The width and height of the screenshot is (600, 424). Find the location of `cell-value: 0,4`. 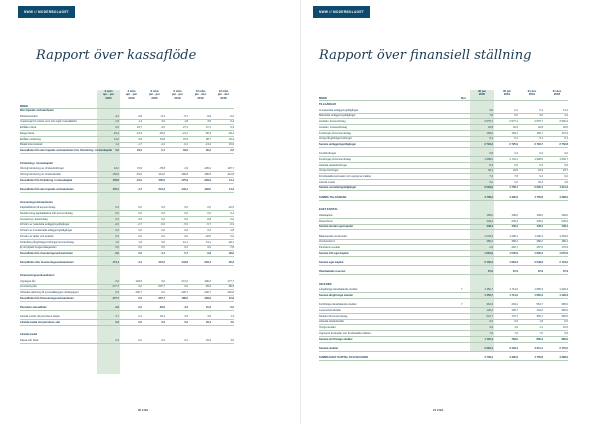

cell-value: 0,4 is located at coordinates (516, 154).